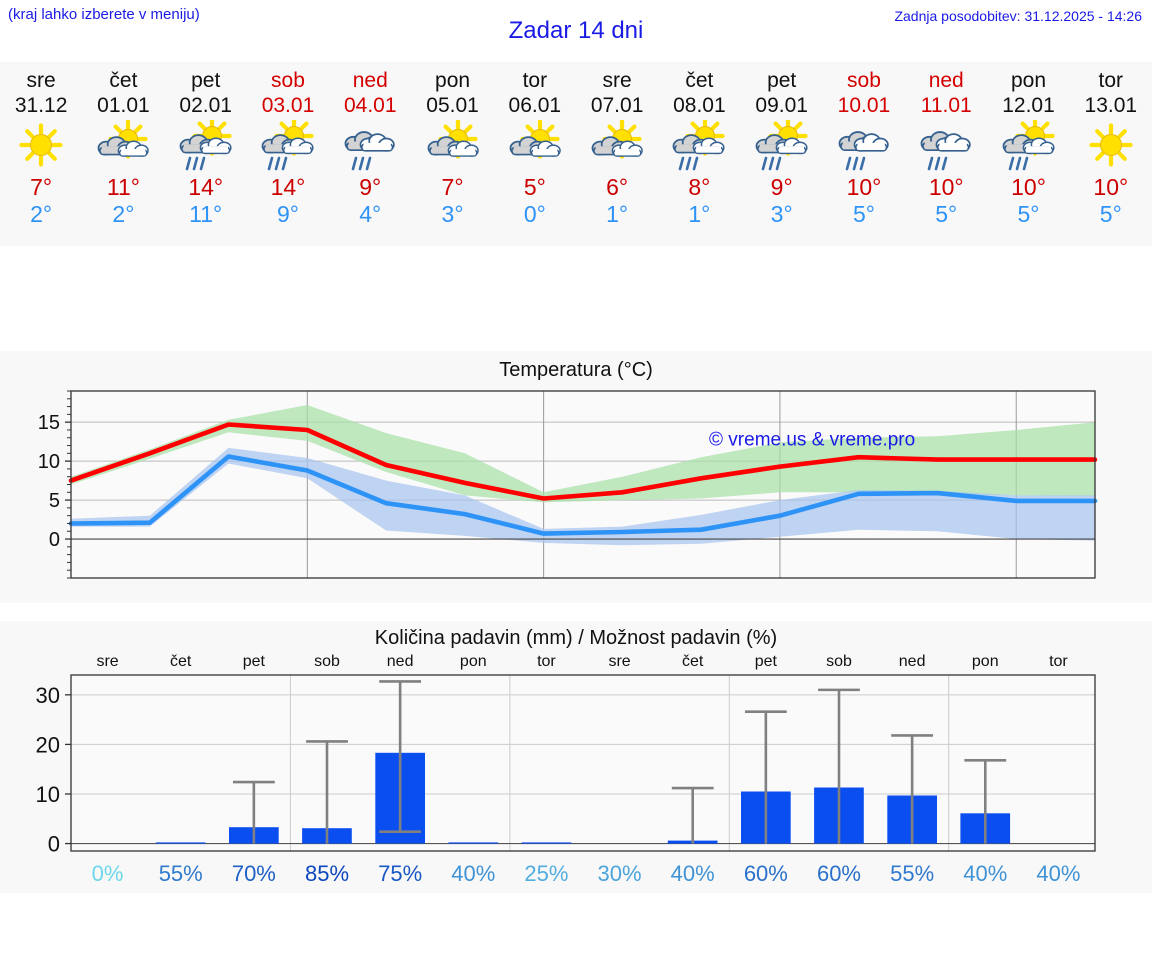 The image size is (1152, 975). I want to click on precipitation-probability: 0%, so click(107, 873).